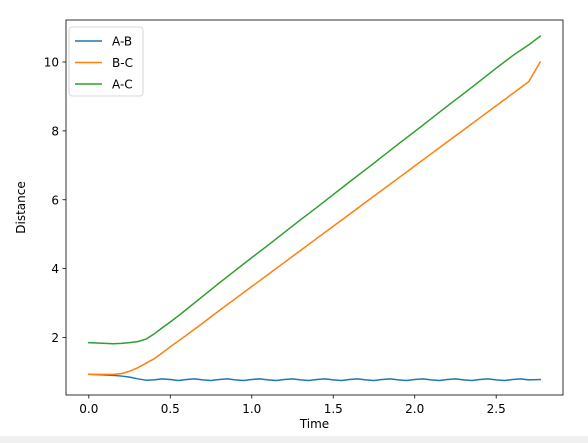 The width and height of the screenshot is (588, 443). I want to click on x-tick-label: 0.0, so click(88, 409).